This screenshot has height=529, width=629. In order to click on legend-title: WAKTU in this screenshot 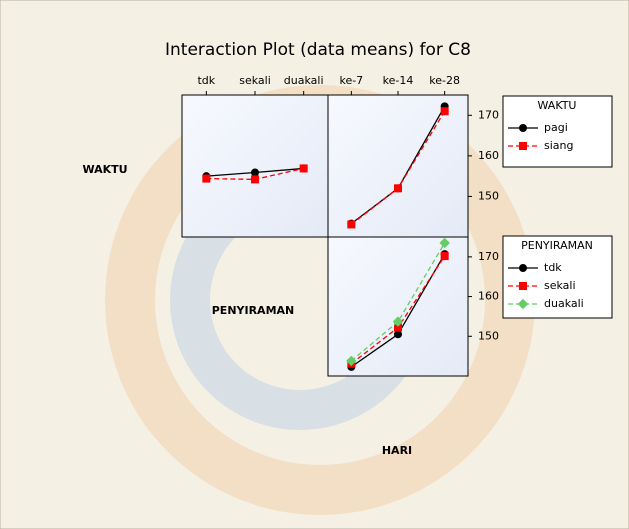, I will do `click(557, 105)`.